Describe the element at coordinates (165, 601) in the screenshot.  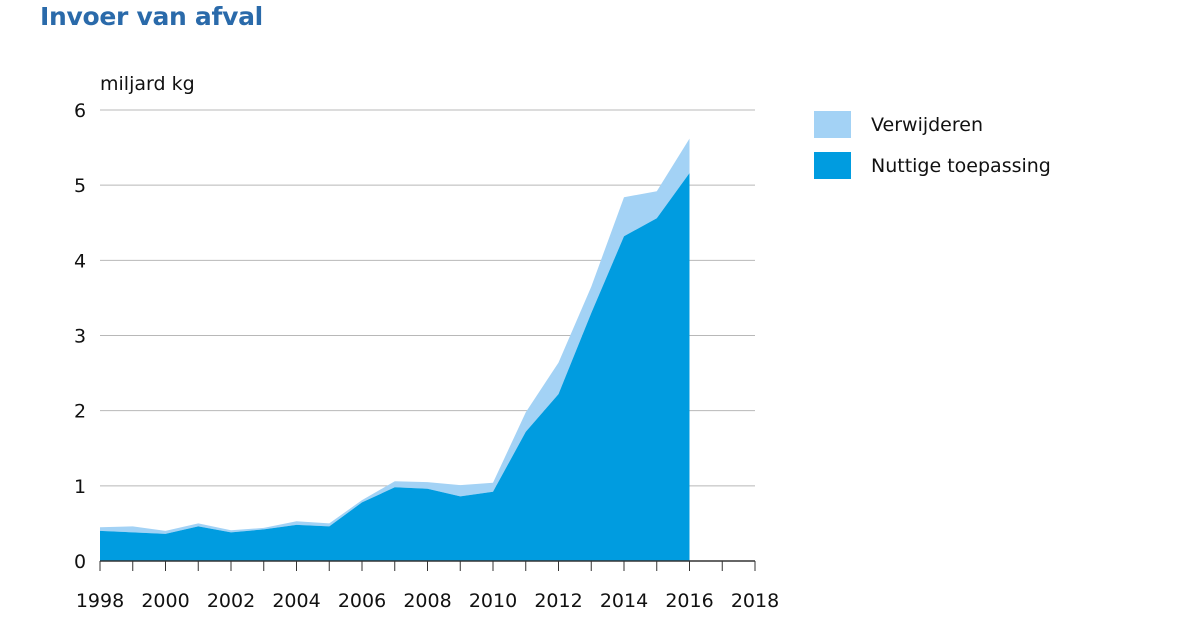
I see `x-tick-label: 2000` at that location.